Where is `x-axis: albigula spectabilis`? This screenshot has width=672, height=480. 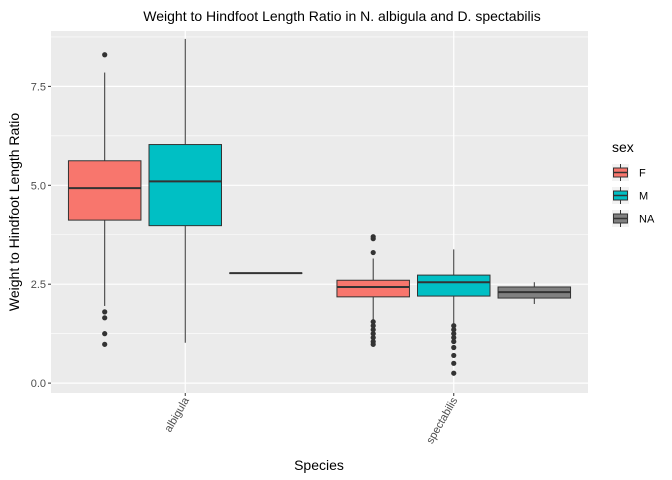
x-axis: albigula spectabilis is located at coordinates (311, 419).